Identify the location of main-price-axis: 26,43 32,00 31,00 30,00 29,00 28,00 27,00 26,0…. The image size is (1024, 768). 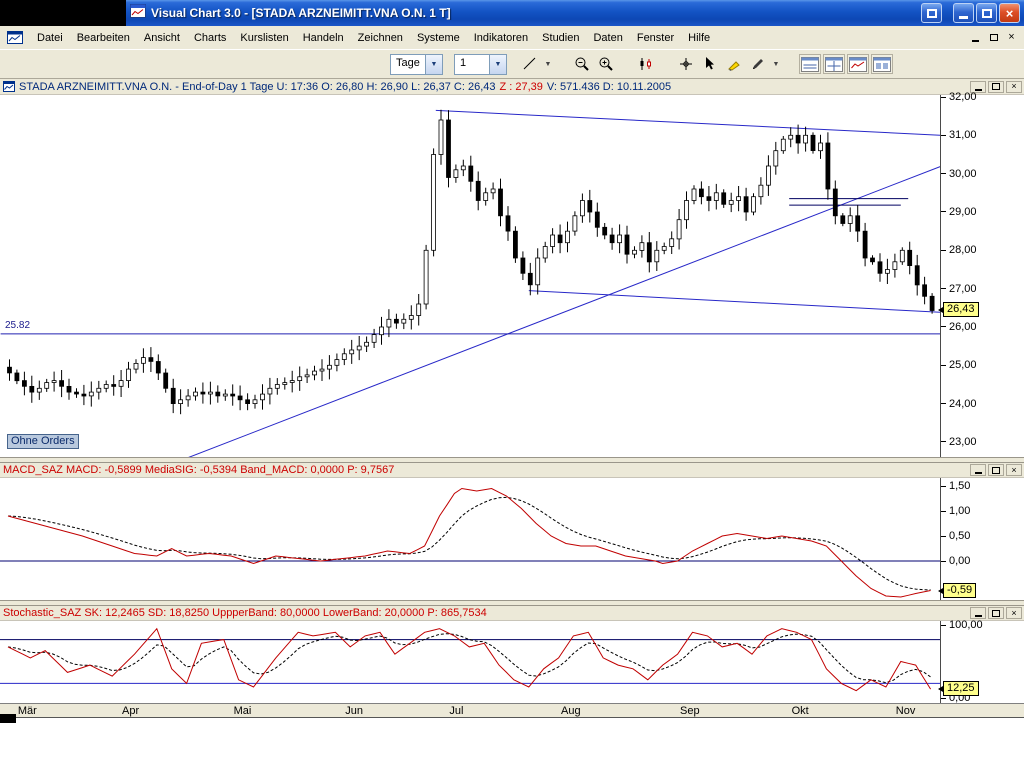
(980, 274).